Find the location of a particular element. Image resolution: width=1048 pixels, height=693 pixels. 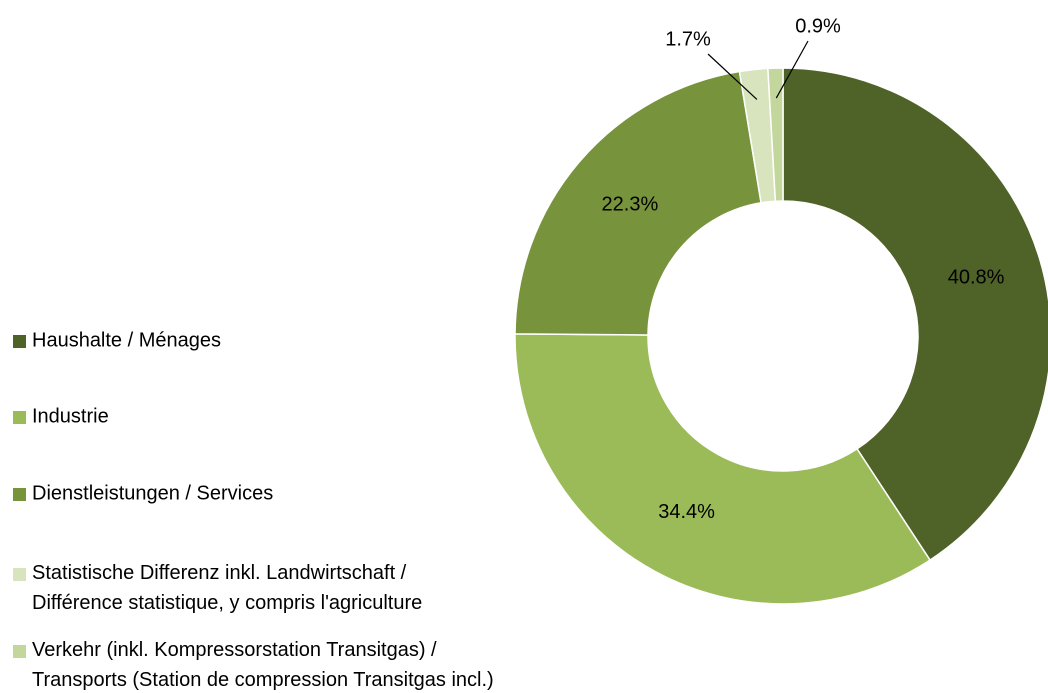

data-label: 40.8% is located at coordinates (976, 278).